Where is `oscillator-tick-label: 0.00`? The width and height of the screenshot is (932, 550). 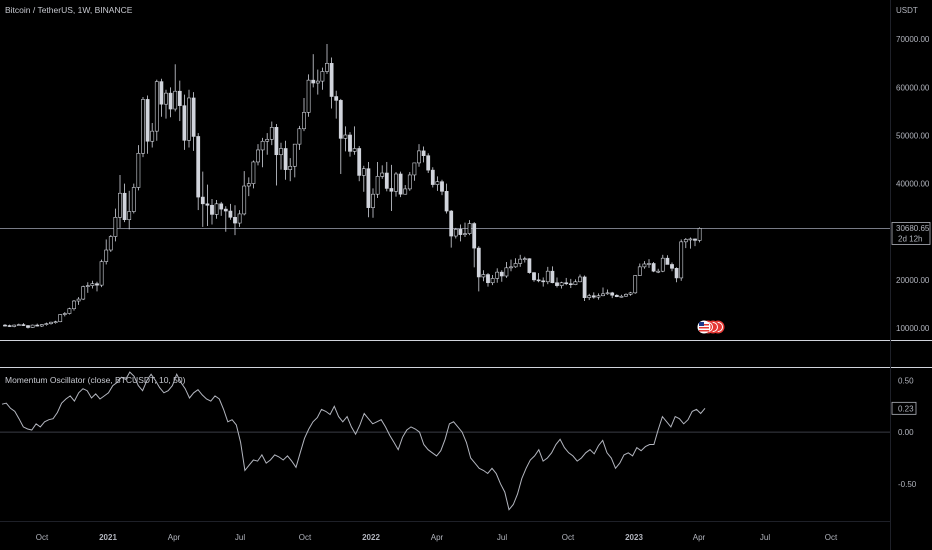
oscillator-tick-label: 0.00 is located at coordinates (906, 432).